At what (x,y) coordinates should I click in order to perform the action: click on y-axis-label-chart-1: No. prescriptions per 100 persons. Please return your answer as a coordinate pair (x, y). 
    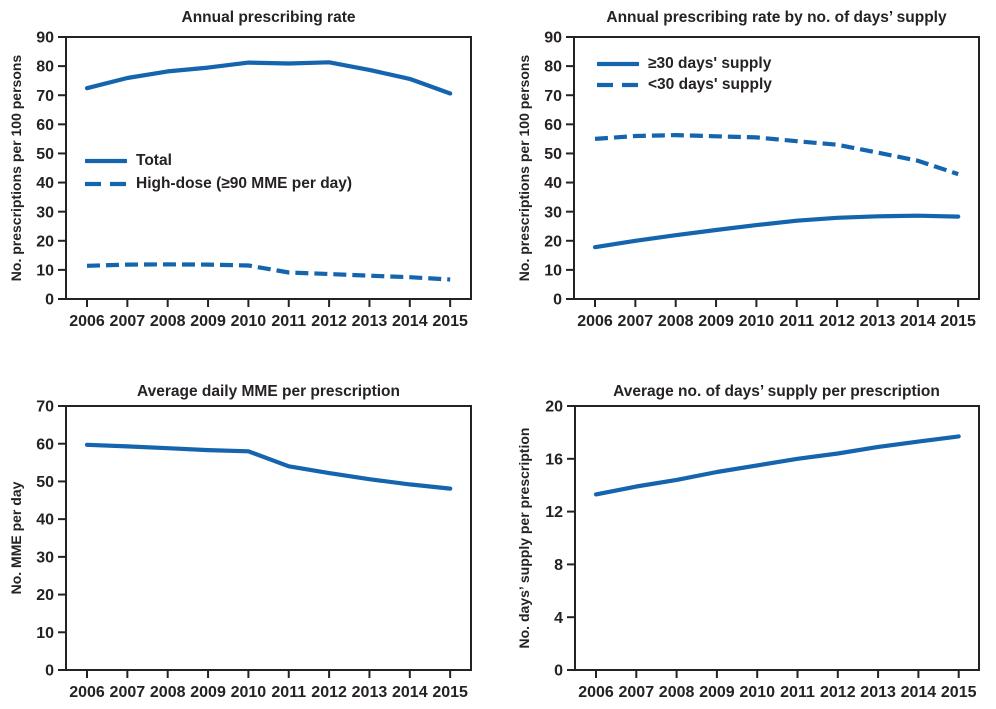
    Looking at the image, I should click on (16, 168).